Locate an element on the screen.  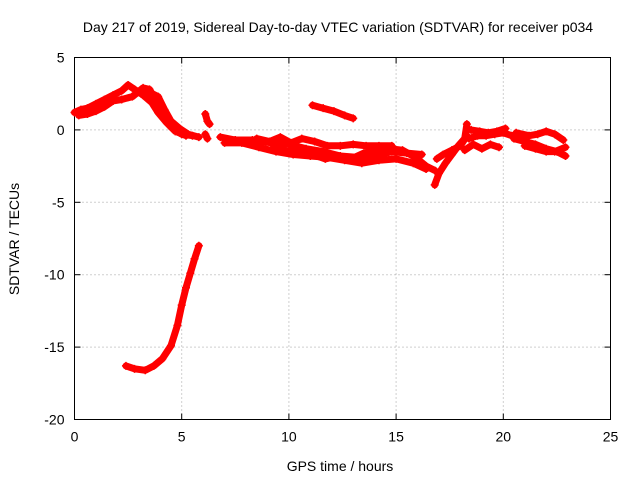
y-tick-label: -5 is located at coordinates (58, 202).